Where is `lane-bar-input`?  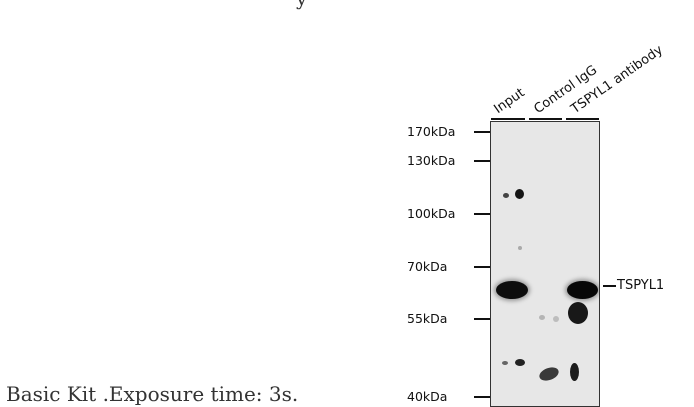
lane-bar-input is located at coordinates (508, 119).